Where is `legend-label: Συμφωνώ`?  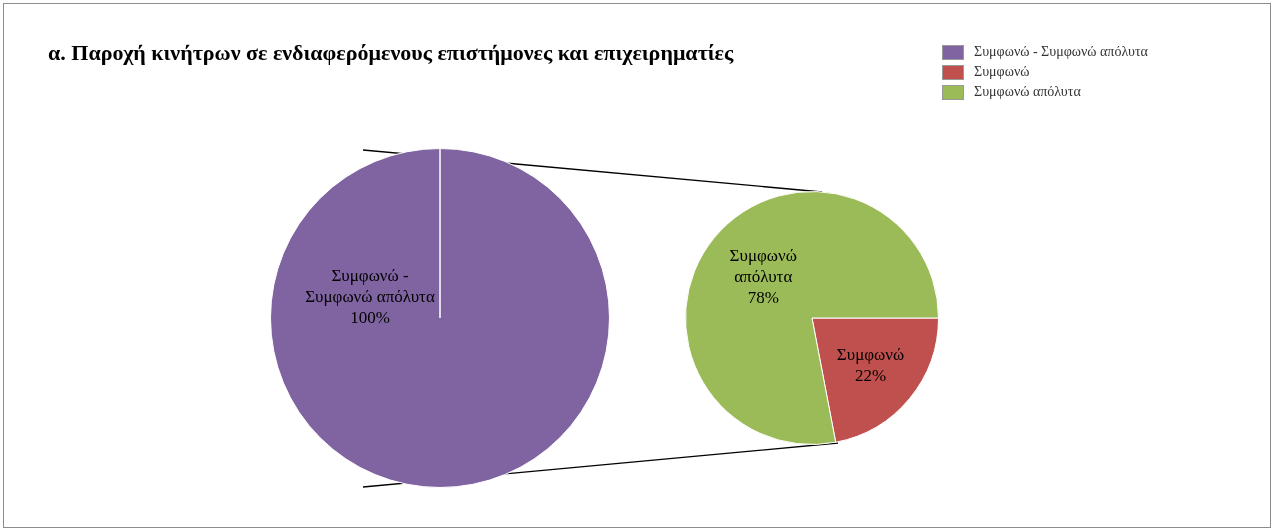
legend-label: Συμφωνώ is located at coordinates (1002, 72).